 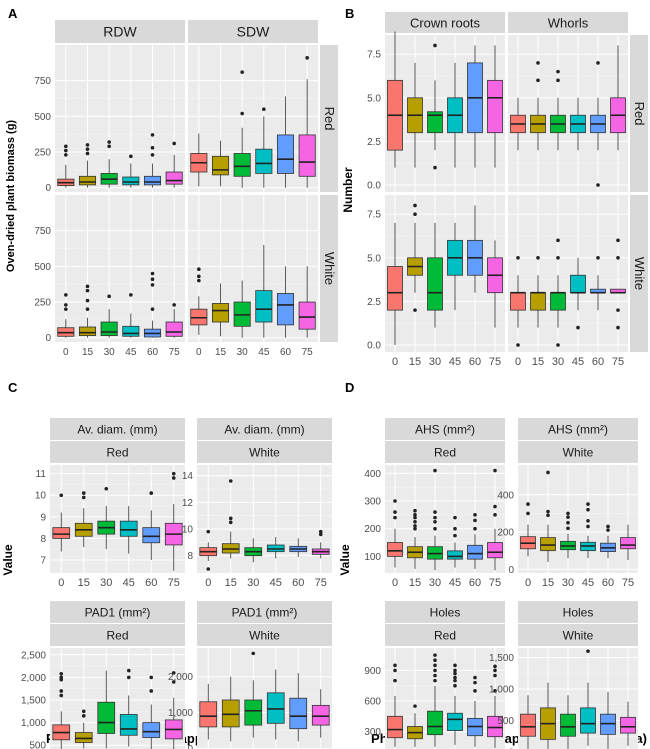 What do you see at coordinates (33, 655) in the screenshot?
I see `y-tick-label: 2,500` at bounding box center [33, 655].